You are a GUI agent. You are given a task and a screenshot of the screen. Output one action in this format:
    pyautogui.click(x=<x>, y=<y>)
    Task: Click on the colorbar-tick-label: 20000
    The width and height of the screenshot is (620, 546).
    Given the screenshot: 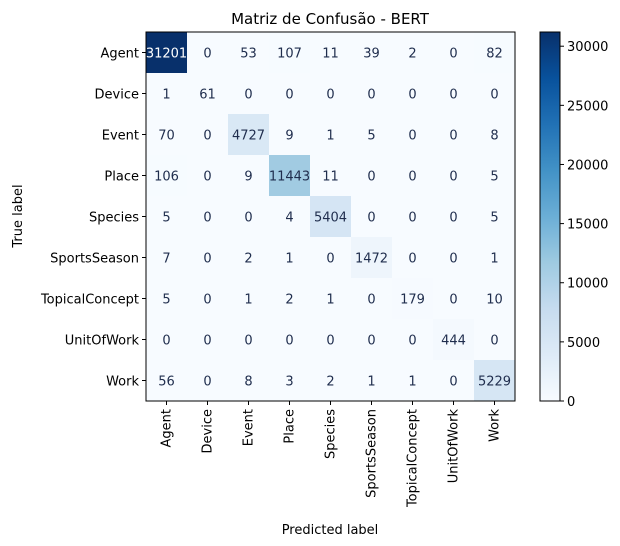 What is the action you would take?
    pyautogui.click(x=587, y=165)
    